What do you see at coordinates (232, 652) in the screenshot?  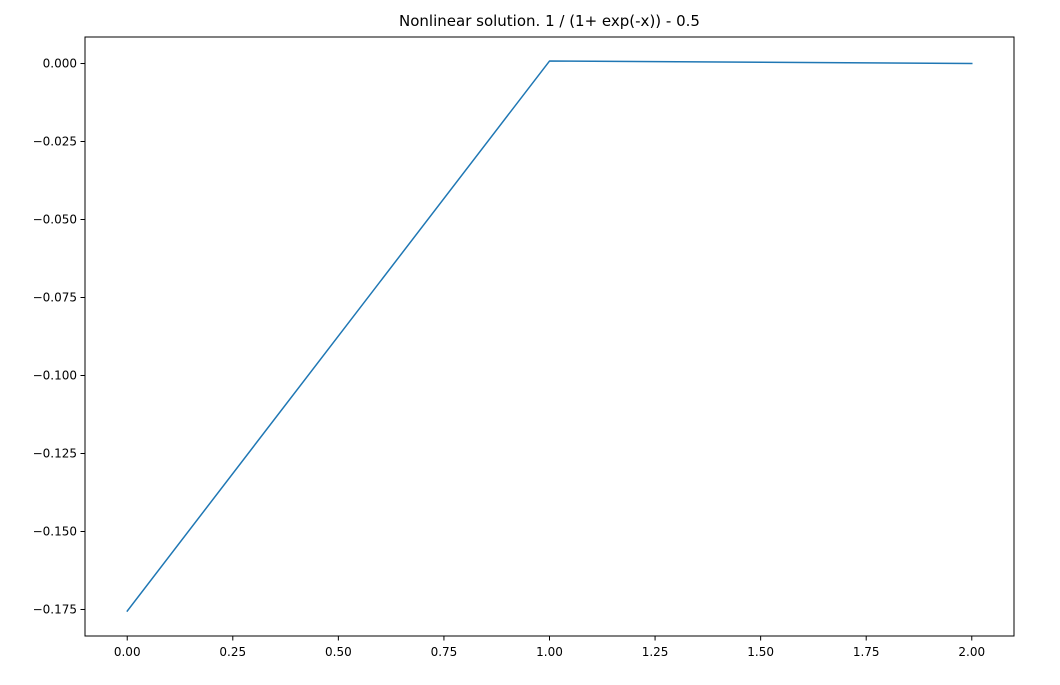 I see `x-tick-label: 0.25` at bounding box center [232, 652].